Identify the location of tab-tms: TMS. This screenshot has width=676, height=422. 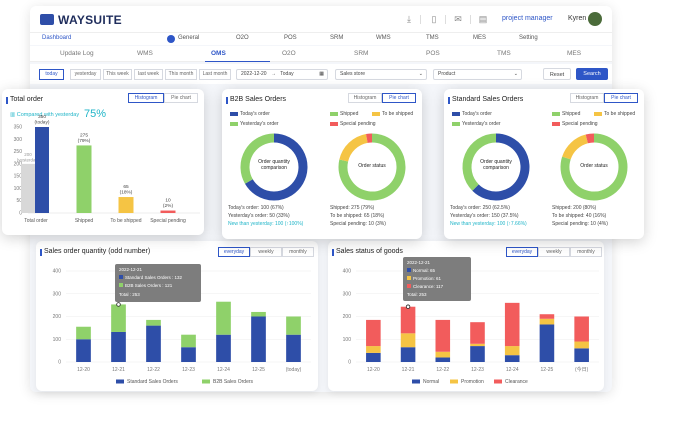
(504, 53).